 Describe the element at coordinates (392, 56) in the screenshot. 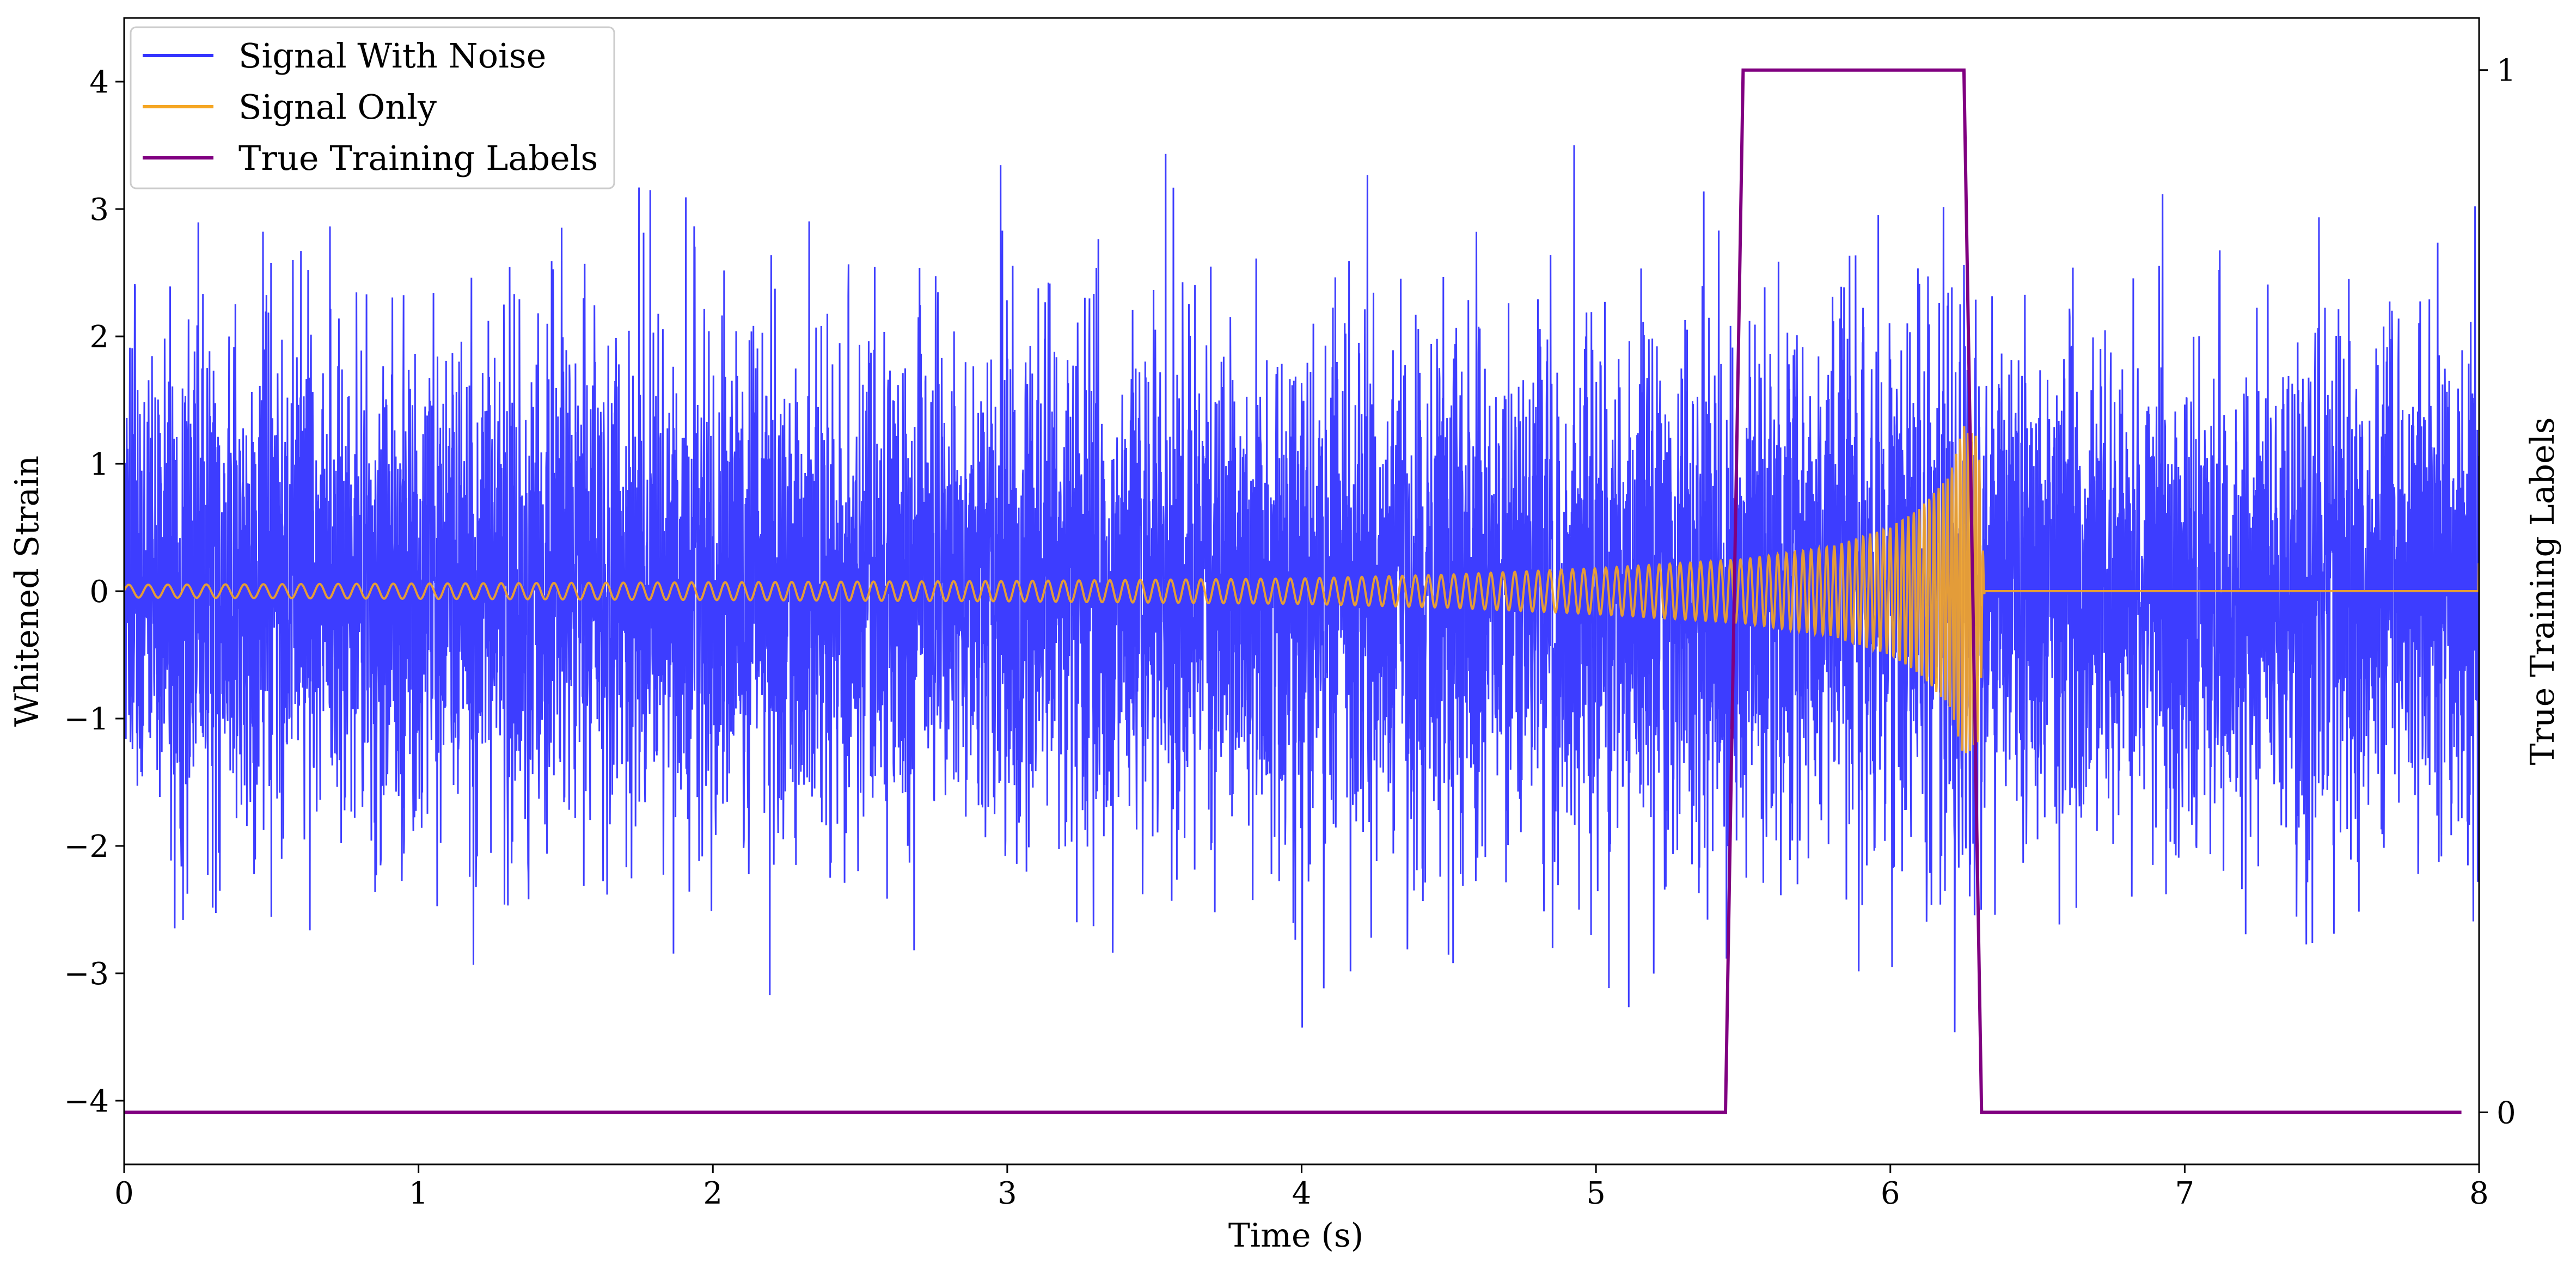

I see `legend-label-signal-with-noise: Signal With Noise` at that location.